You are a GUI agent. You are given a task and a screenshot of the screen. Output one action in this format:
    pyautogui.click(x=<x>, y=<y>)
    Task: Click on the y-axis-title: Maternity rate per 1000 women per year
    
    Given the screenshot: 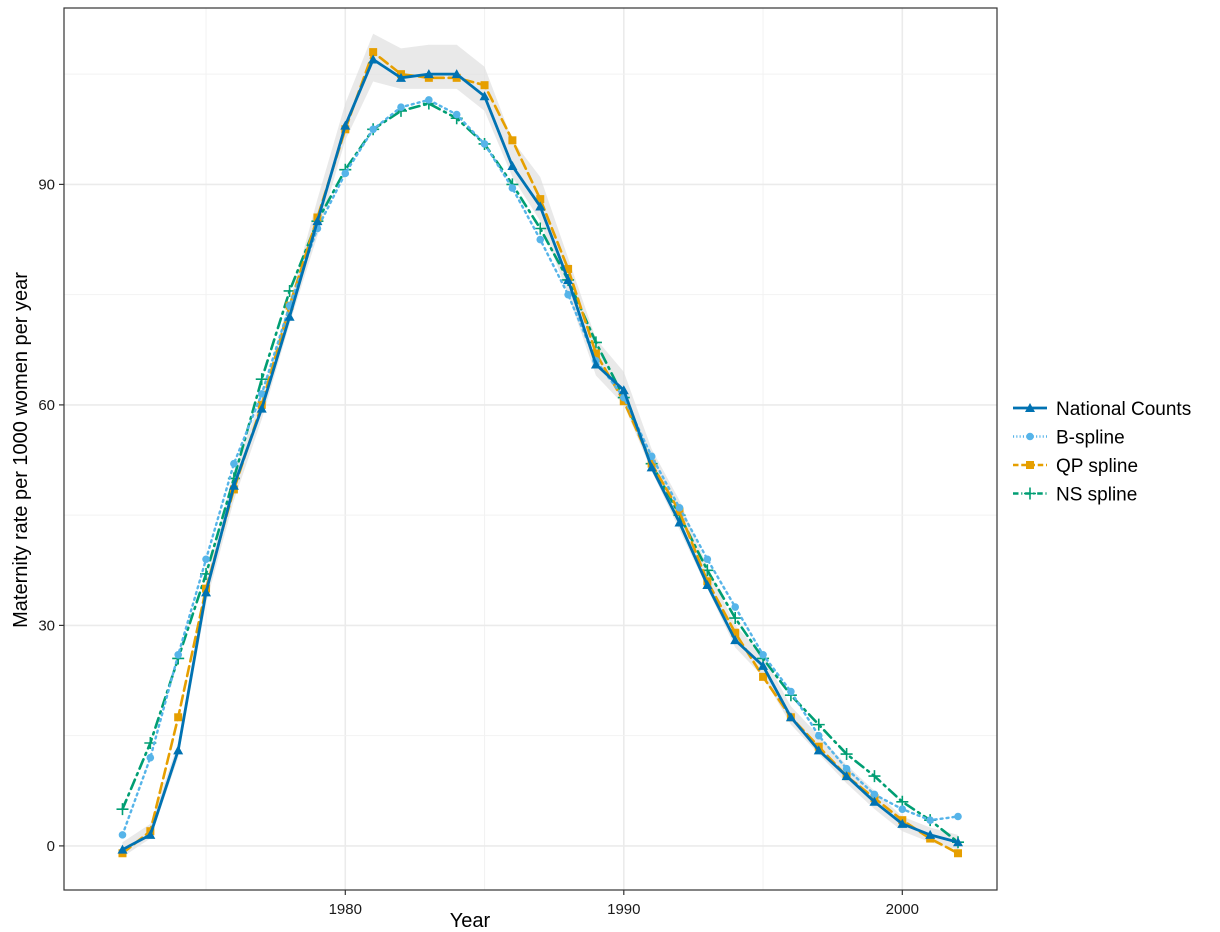 What is the action you would take?
    pyautogui.click(x=21, y=450)
    